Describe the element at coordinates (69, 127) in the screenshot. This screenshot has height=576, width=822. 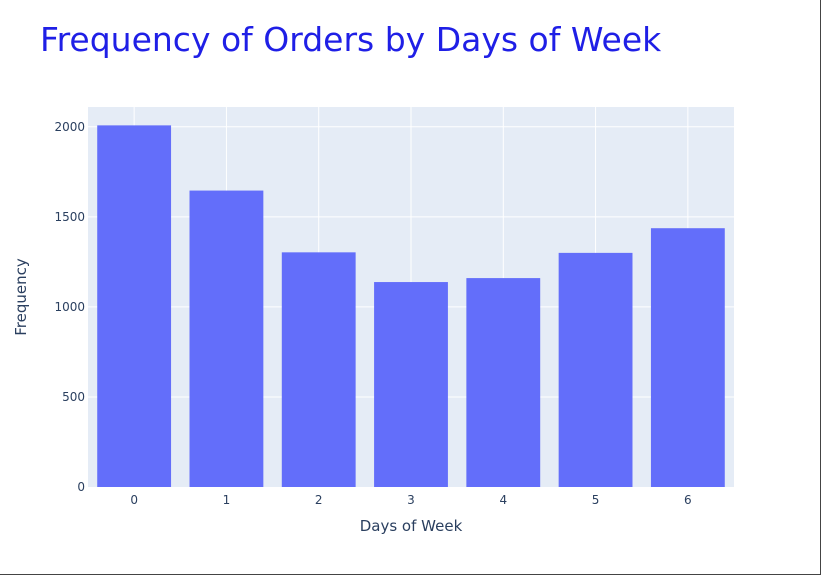
I see `y-tick-label: 2000` at that location.